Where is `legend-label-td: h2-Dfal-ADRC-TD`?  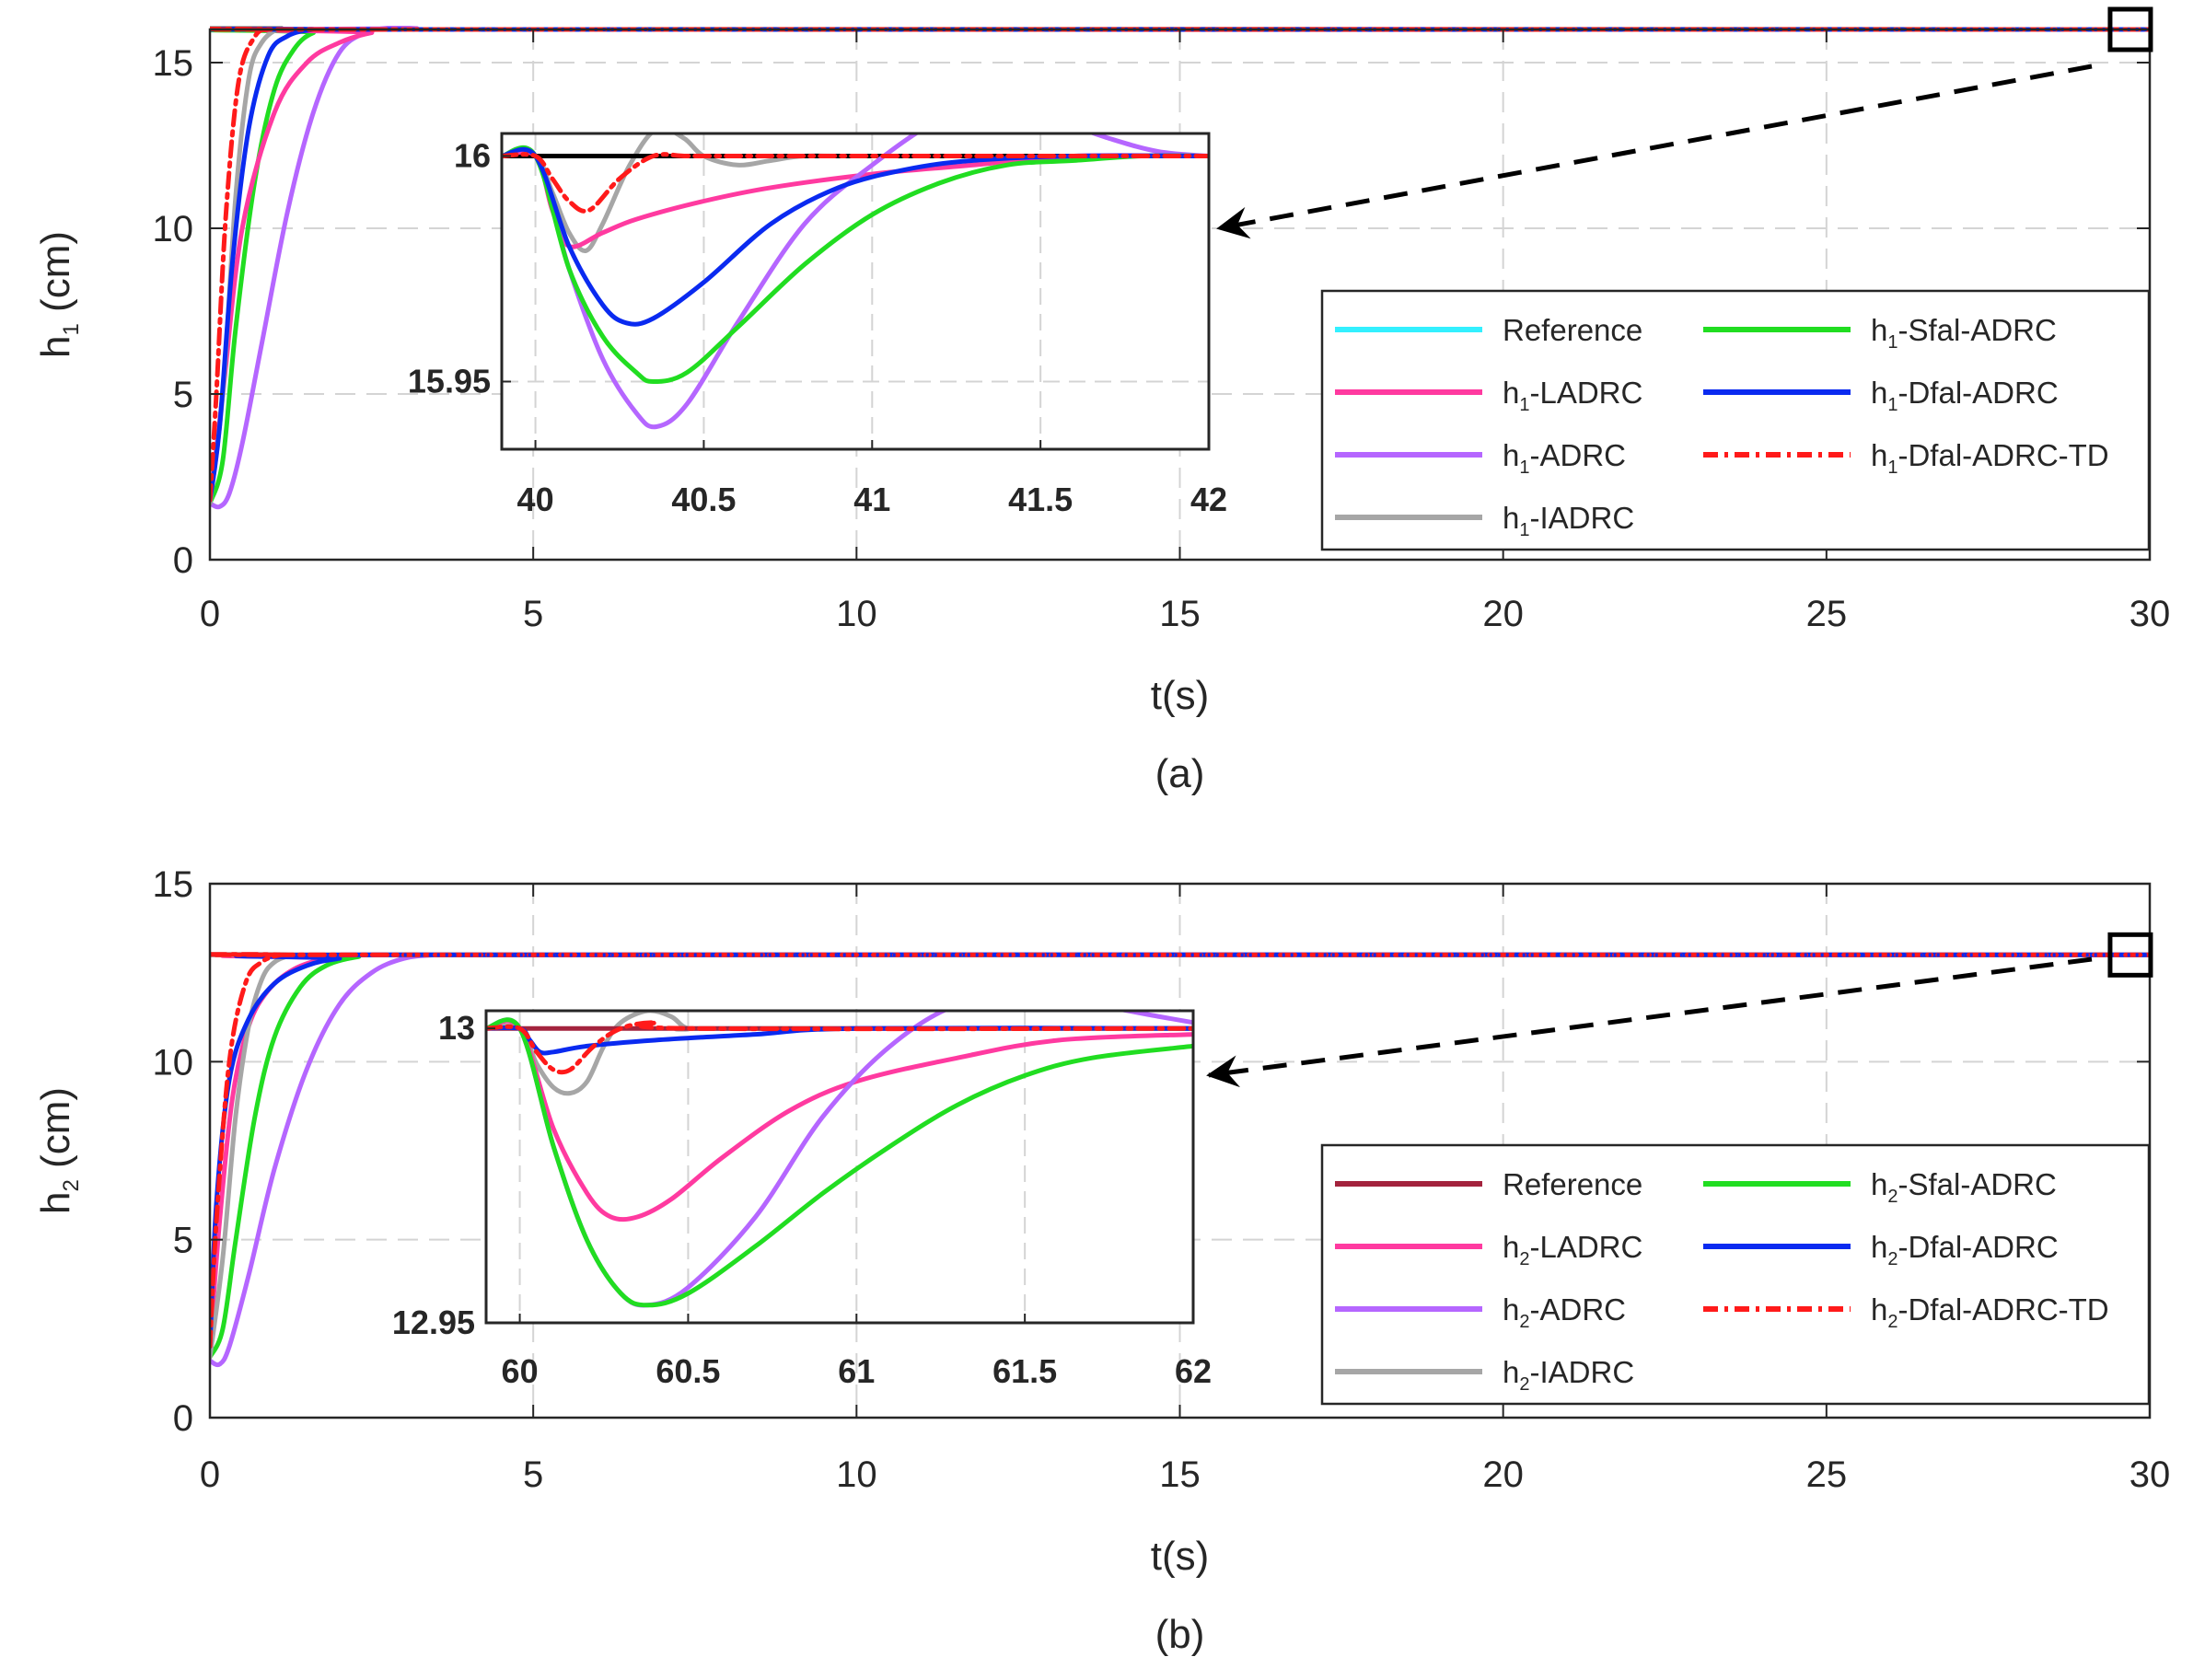 legend-label-td: h2-Dfal-ADRC-TD is located at coordinates (1990, 1312).